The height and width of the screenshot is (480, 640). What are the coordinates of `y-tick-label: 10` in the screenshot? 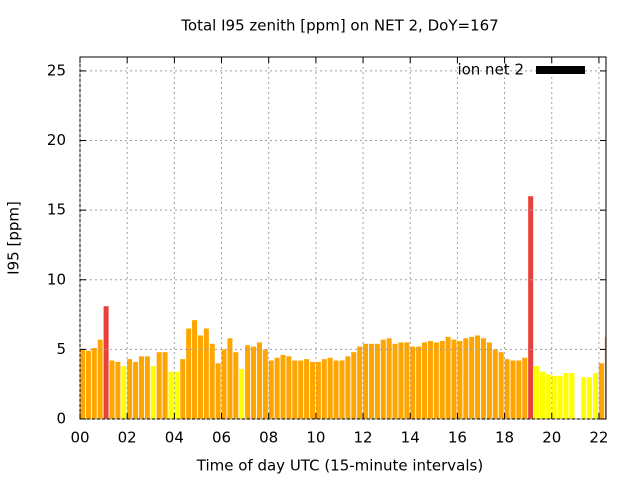 It's located at (56, 279).